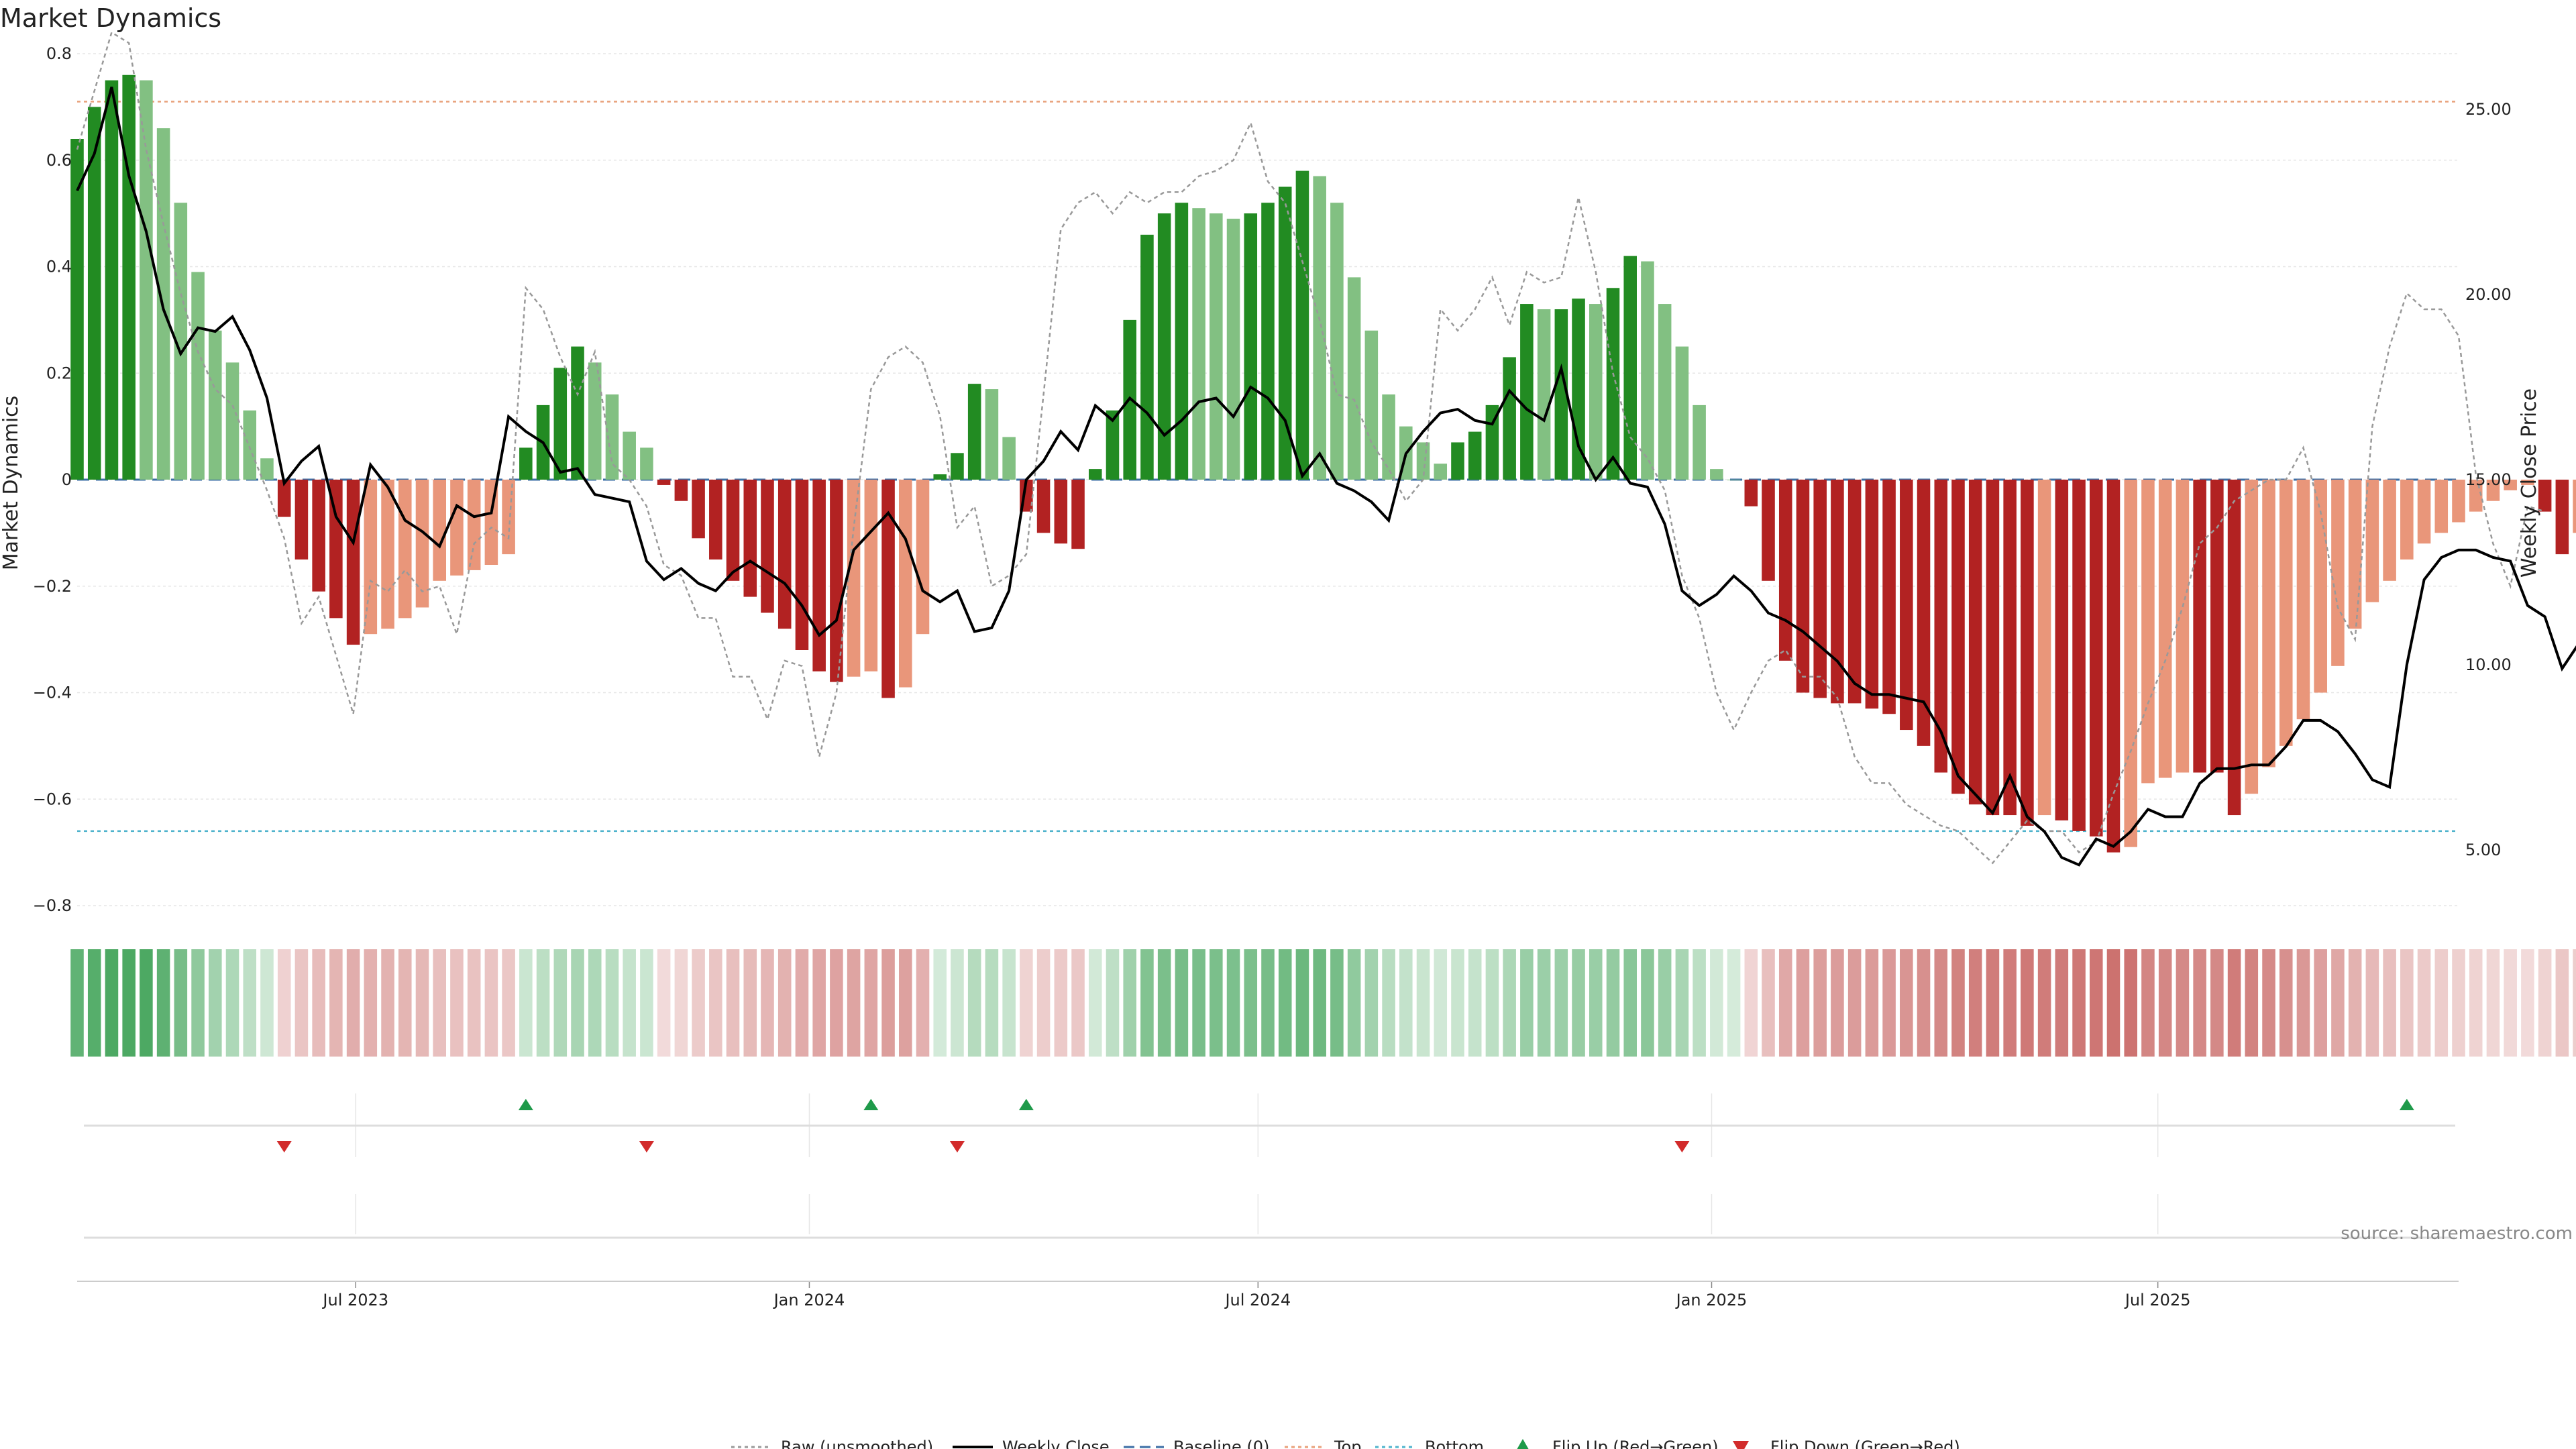 This screenshot has height=1449, width=2576. I want to click on y2-tick-label: 25.00, so click(2488, 109).